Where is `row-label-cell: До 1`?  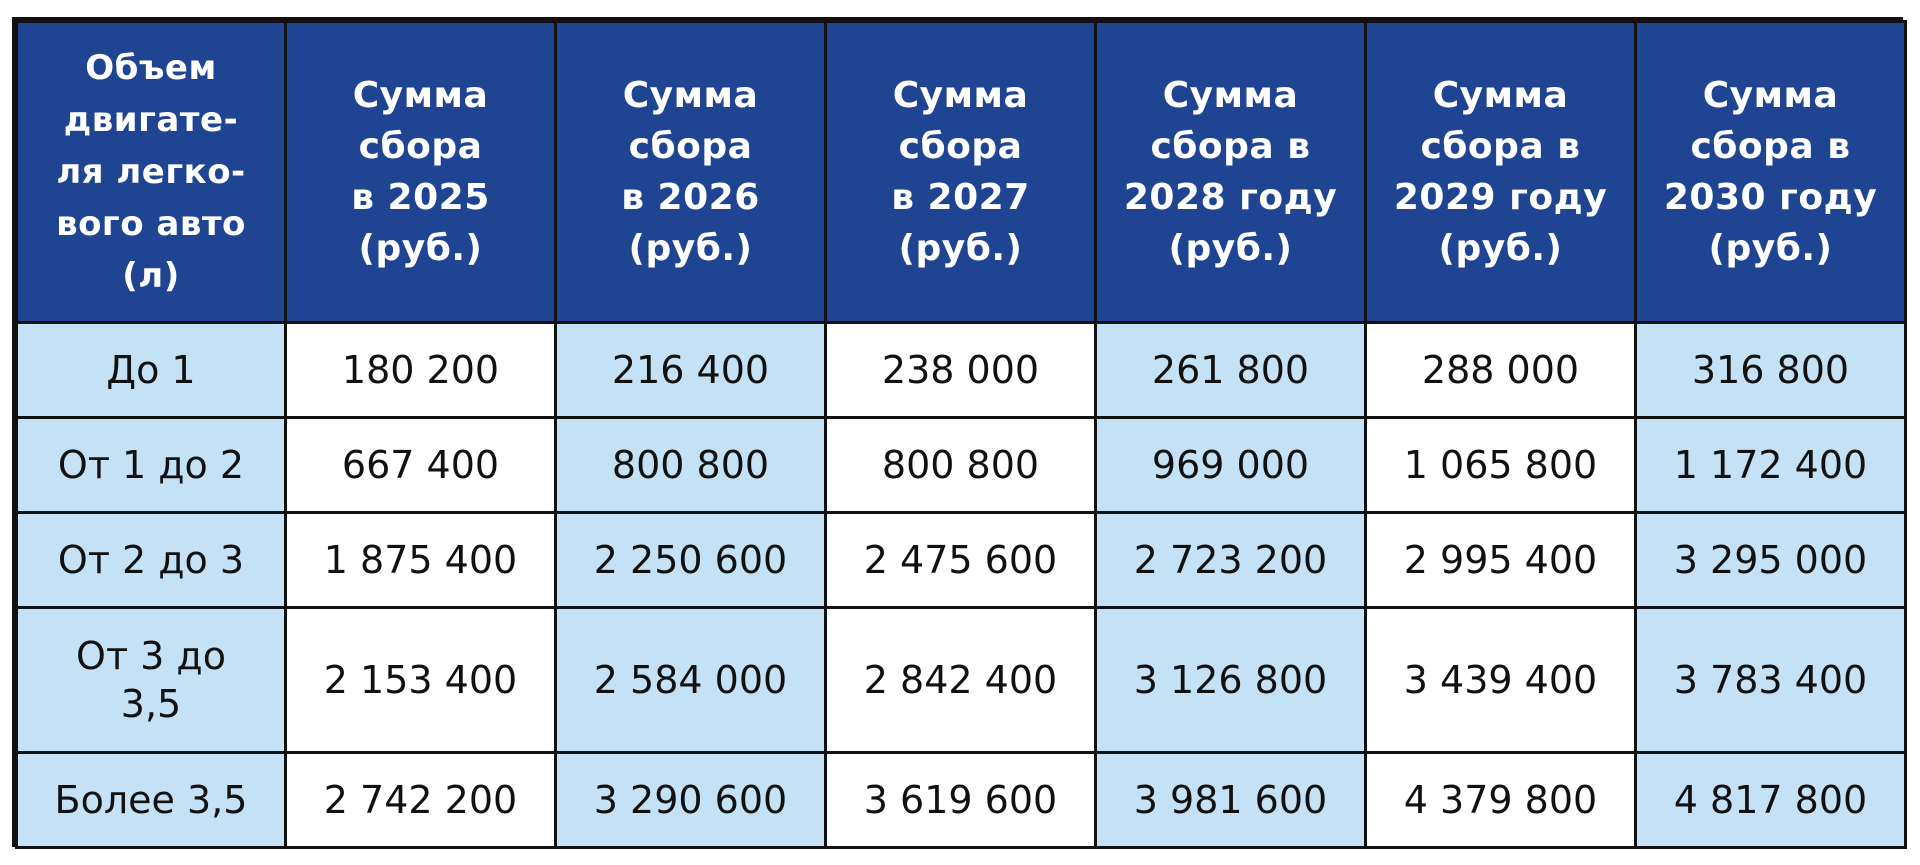
row-label-cell: До 1 is located at coordinates (151, 370).